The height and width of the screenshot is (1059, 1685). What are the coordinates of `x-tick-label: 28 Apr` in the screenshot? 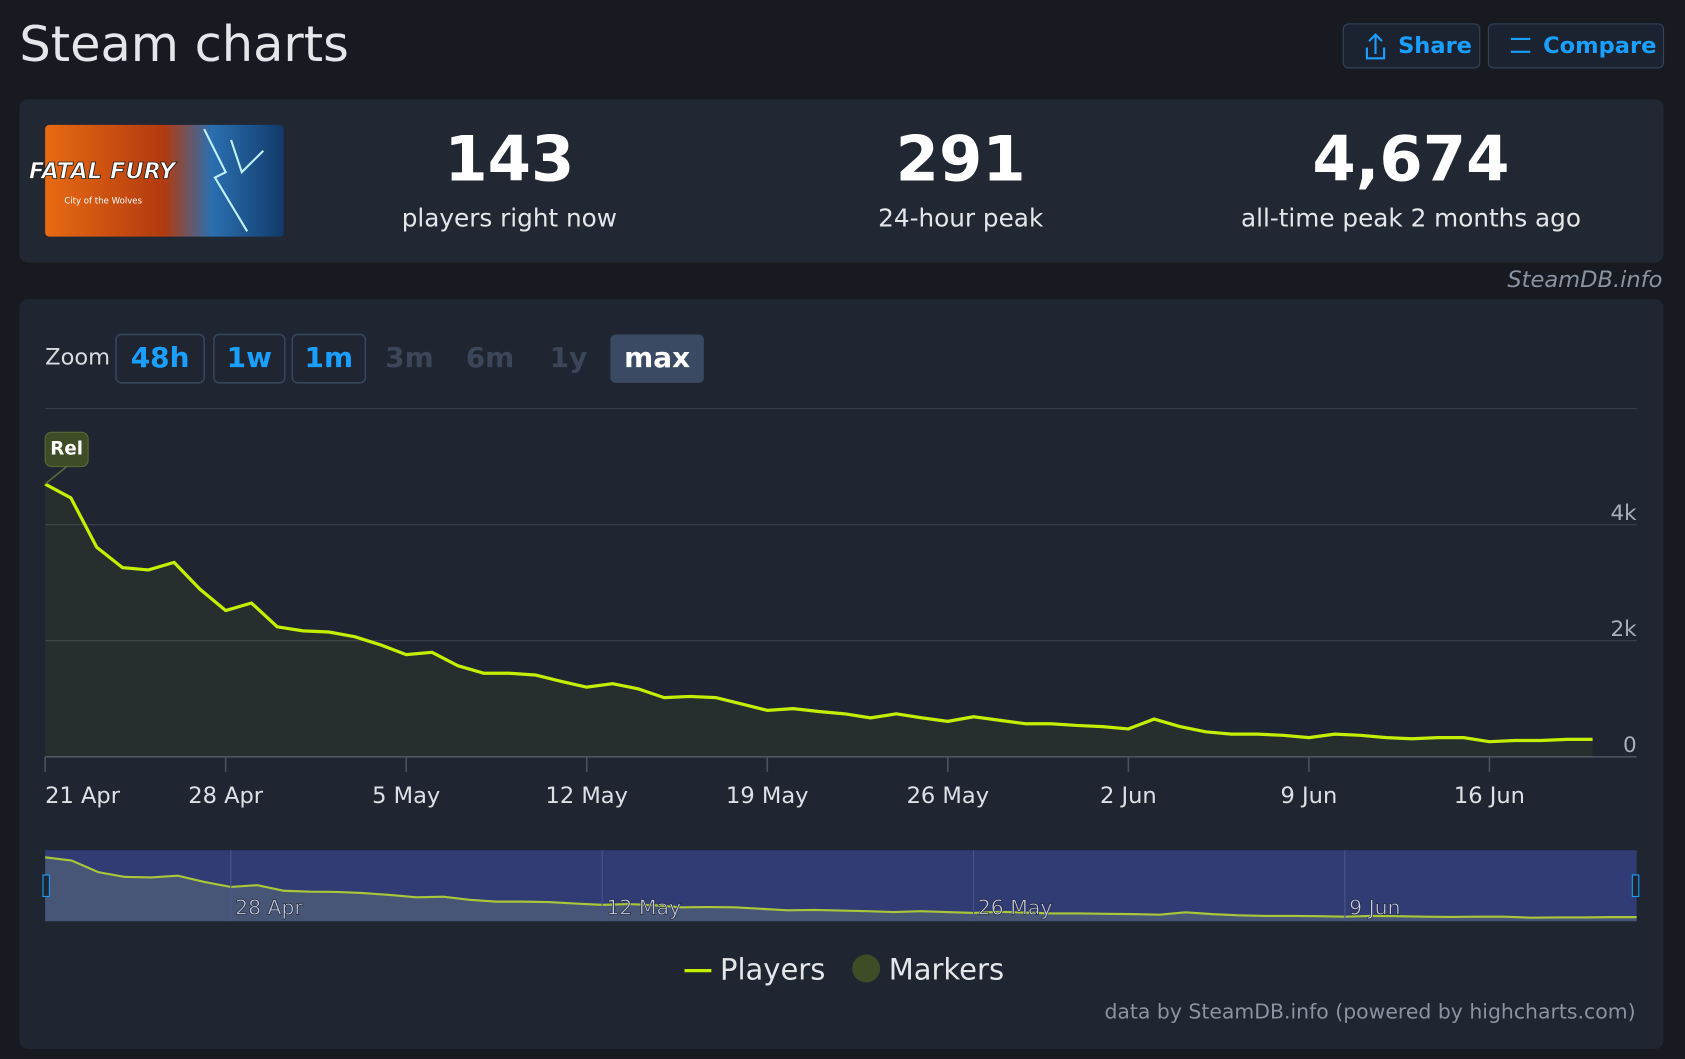 It's located at (226, 796).